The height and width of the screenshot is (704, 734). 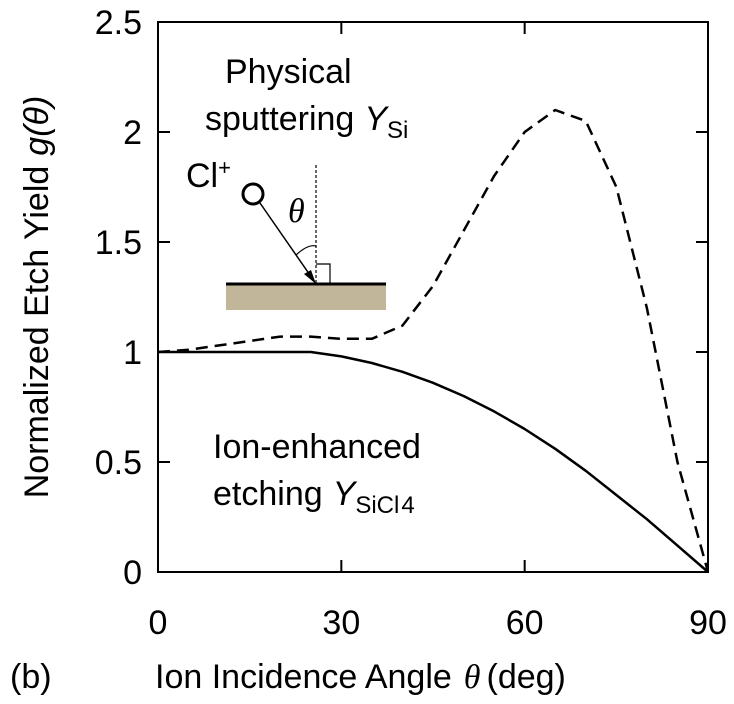 What do you see at coordinates (323, 273) in the screenshot?
I see `right-angle` at bounding box center [323, 273].